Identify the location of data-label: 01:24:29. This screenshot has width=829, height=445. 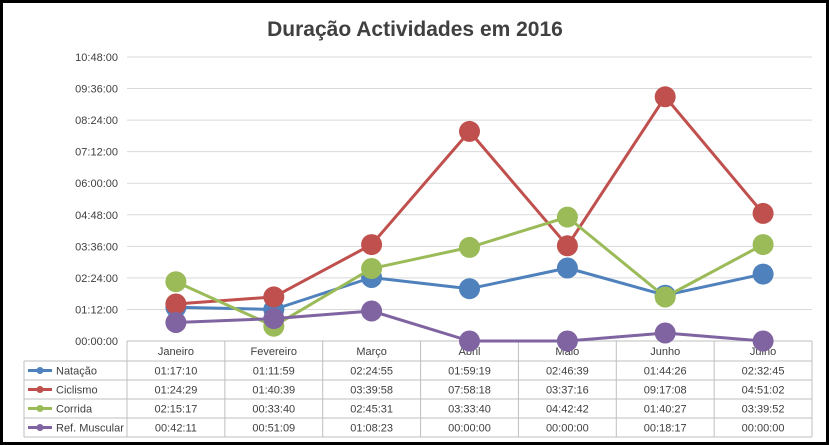
(176, 391).